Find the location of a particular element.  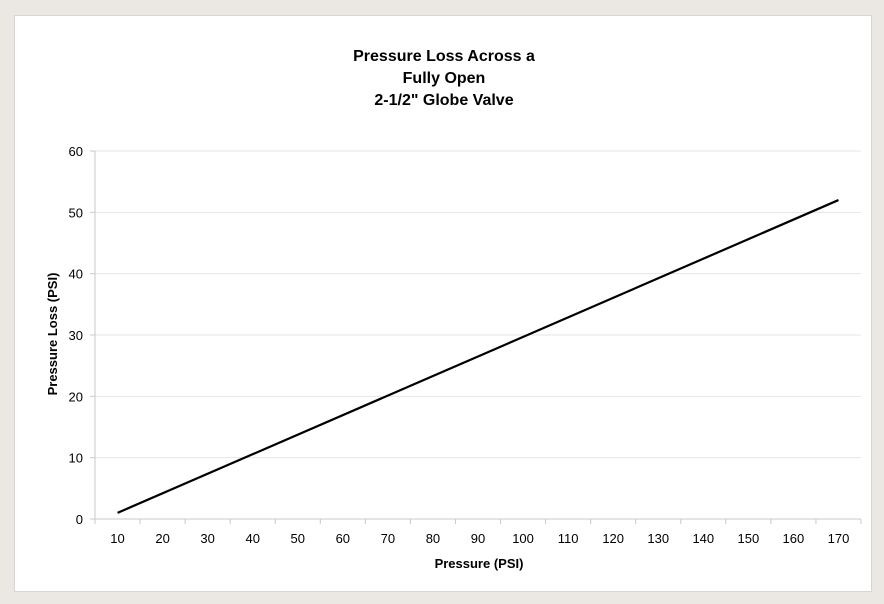

y-tick-label: 40 is located at coordinates (76, 274).